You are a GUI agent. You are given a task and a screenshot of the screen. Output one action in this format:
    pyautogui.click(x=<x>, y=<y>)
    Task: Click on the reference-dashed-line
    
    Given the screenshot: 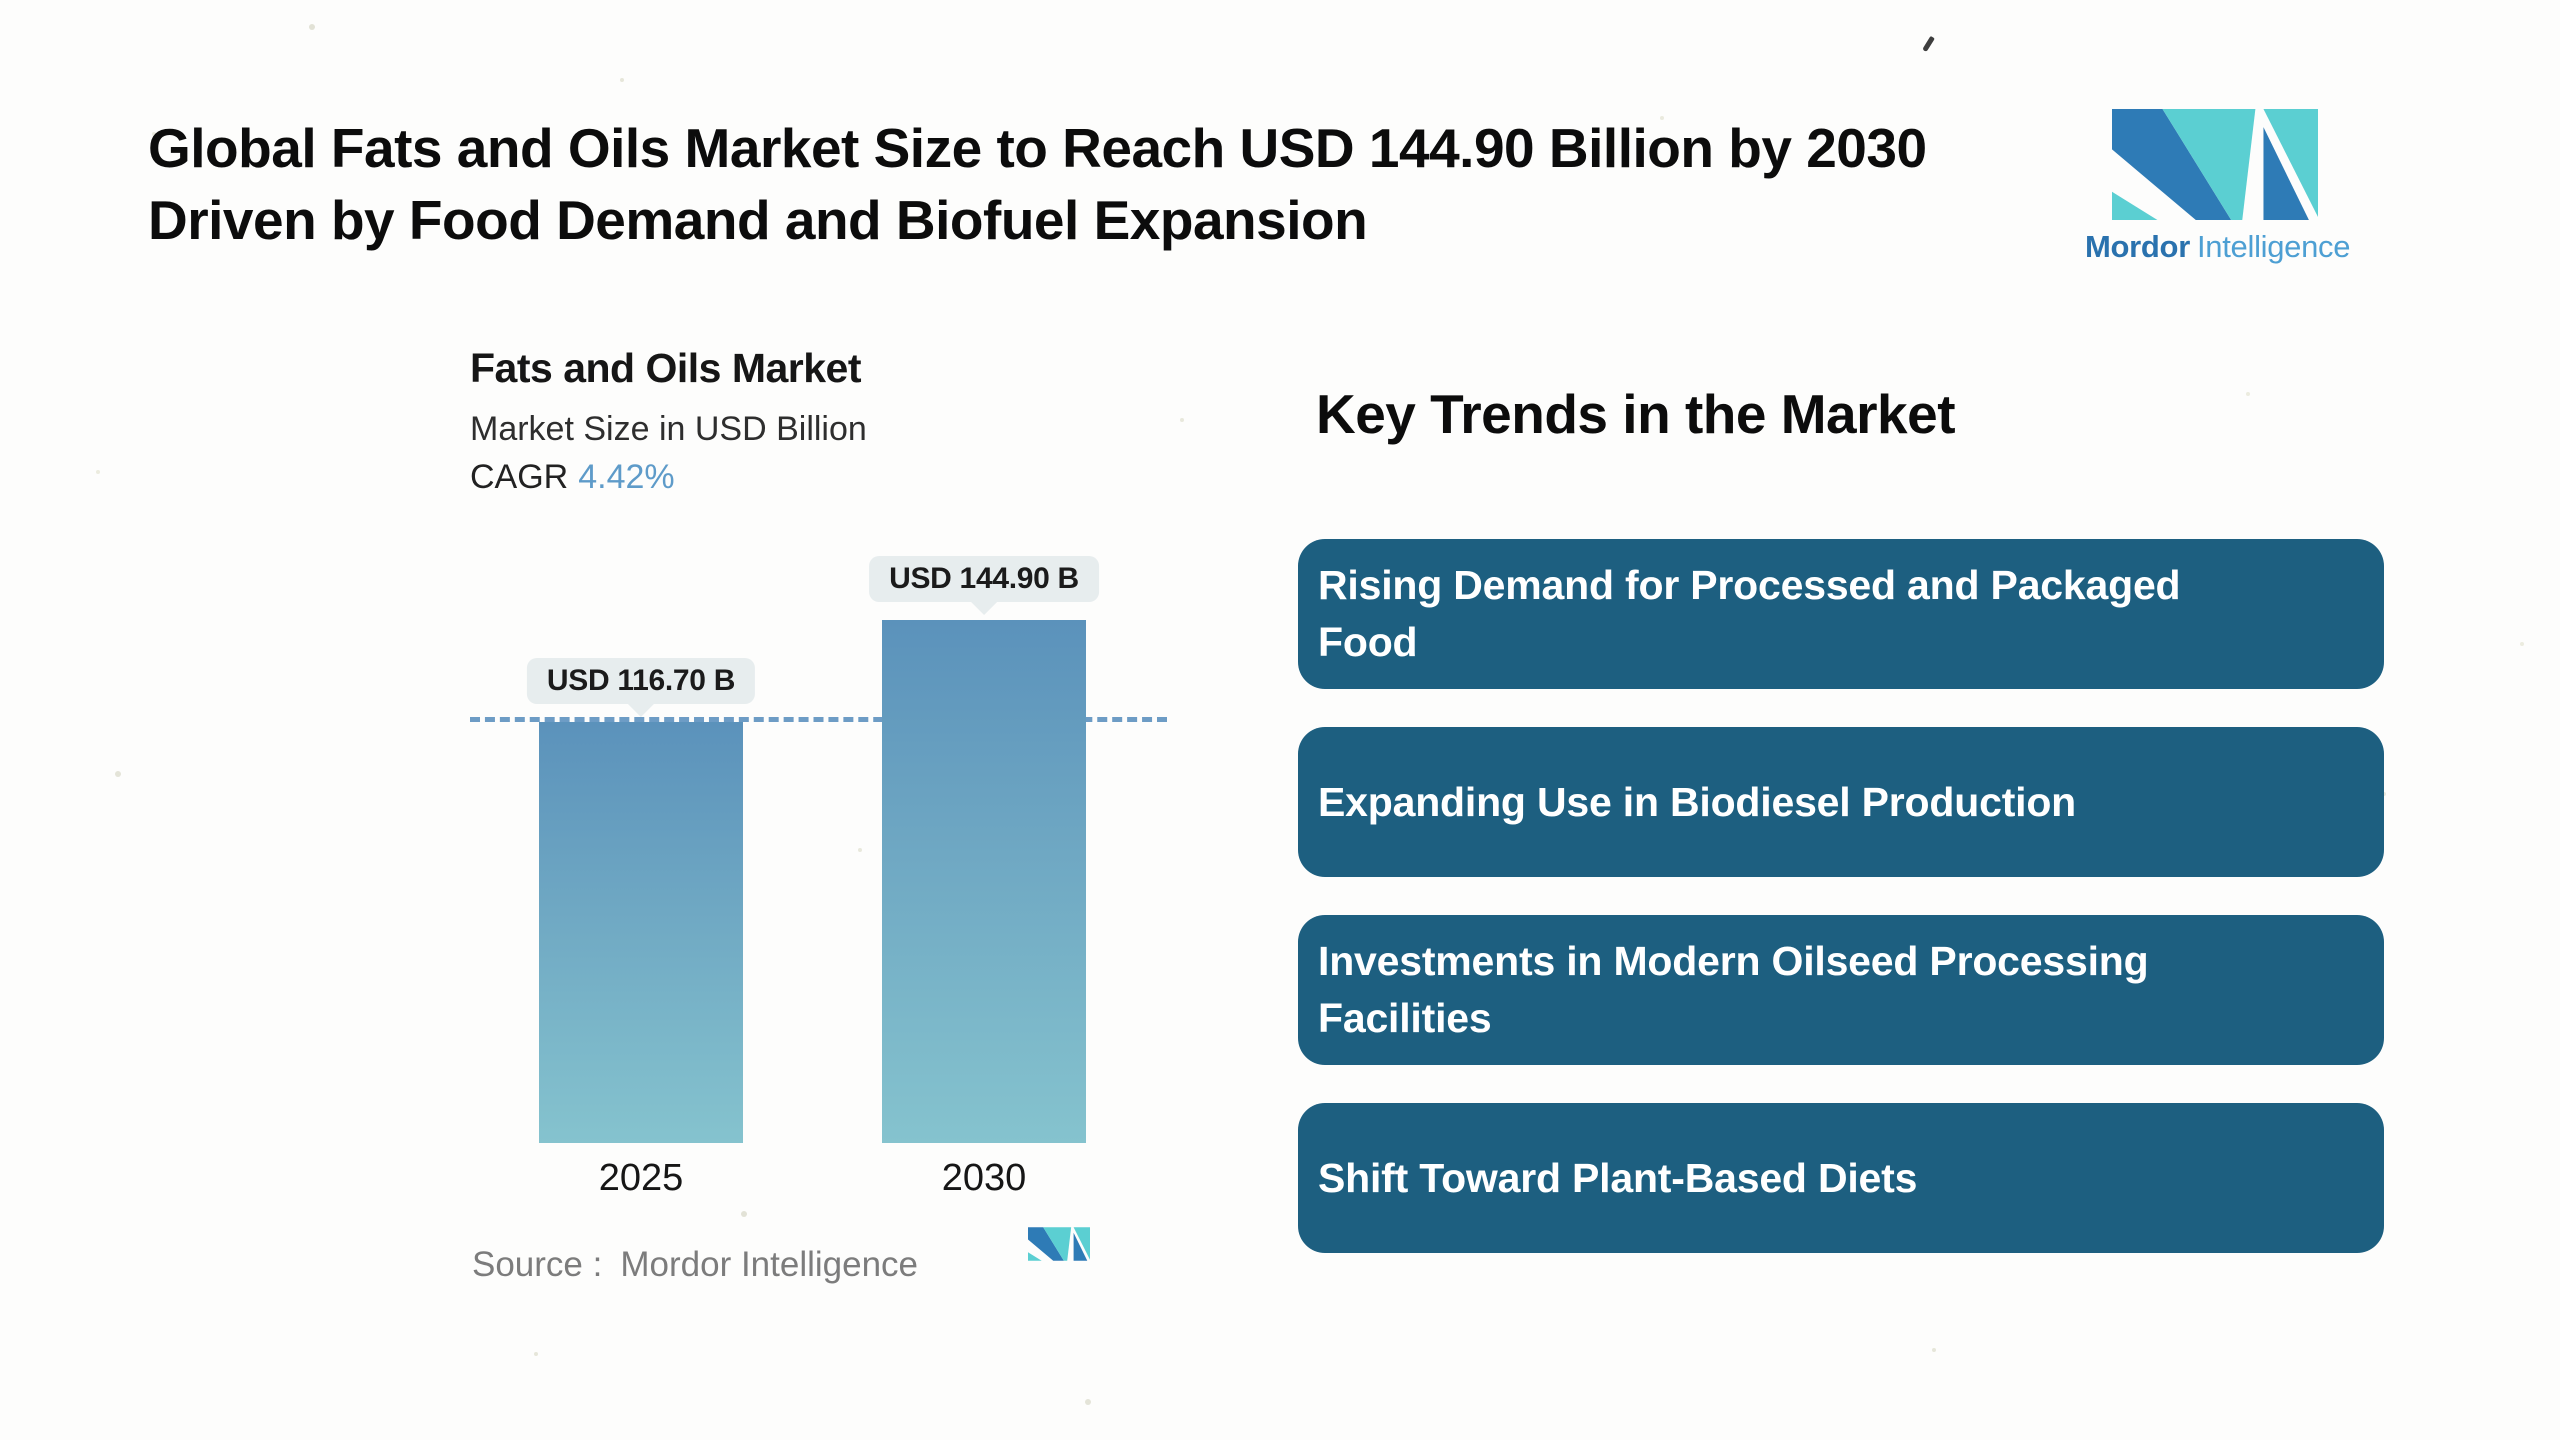 What is the action you would take?
    pyautogui.click(x=818, y=719)
    